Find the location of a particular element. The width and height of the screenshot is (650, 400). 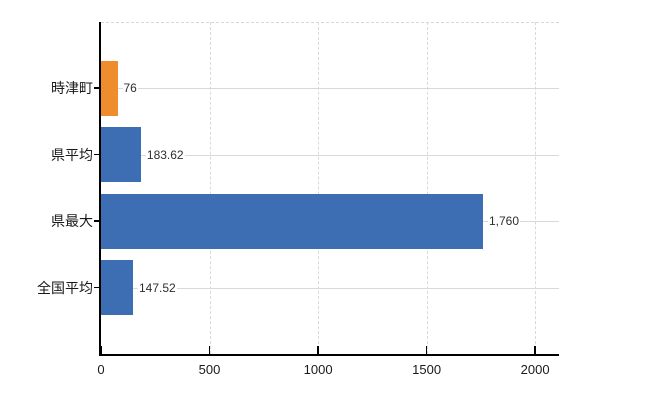

x-tick-label: 1500 is located at coordinates (427, 369).